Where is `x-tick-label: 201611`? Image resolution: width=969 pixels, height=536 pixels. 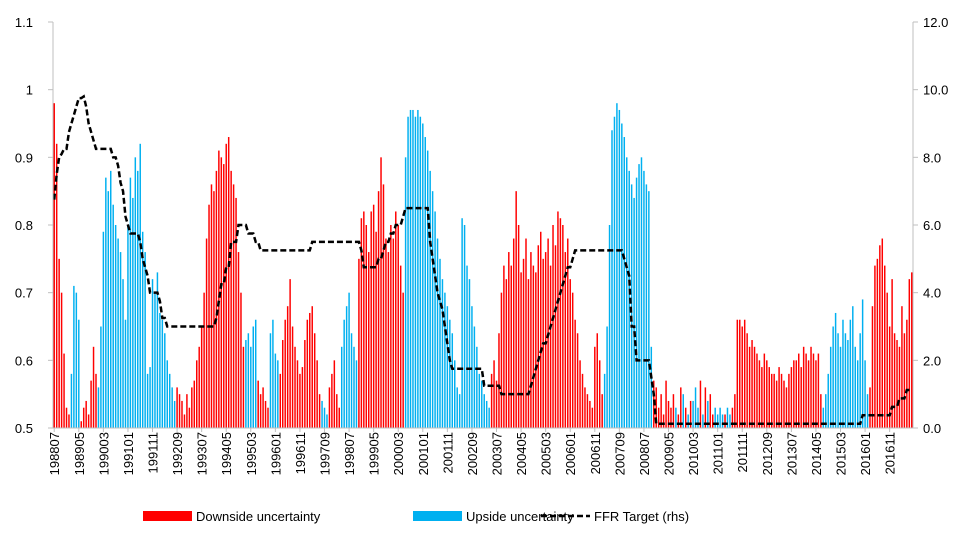 x-tick-label: 201611 is located at coordinates (890, 453).